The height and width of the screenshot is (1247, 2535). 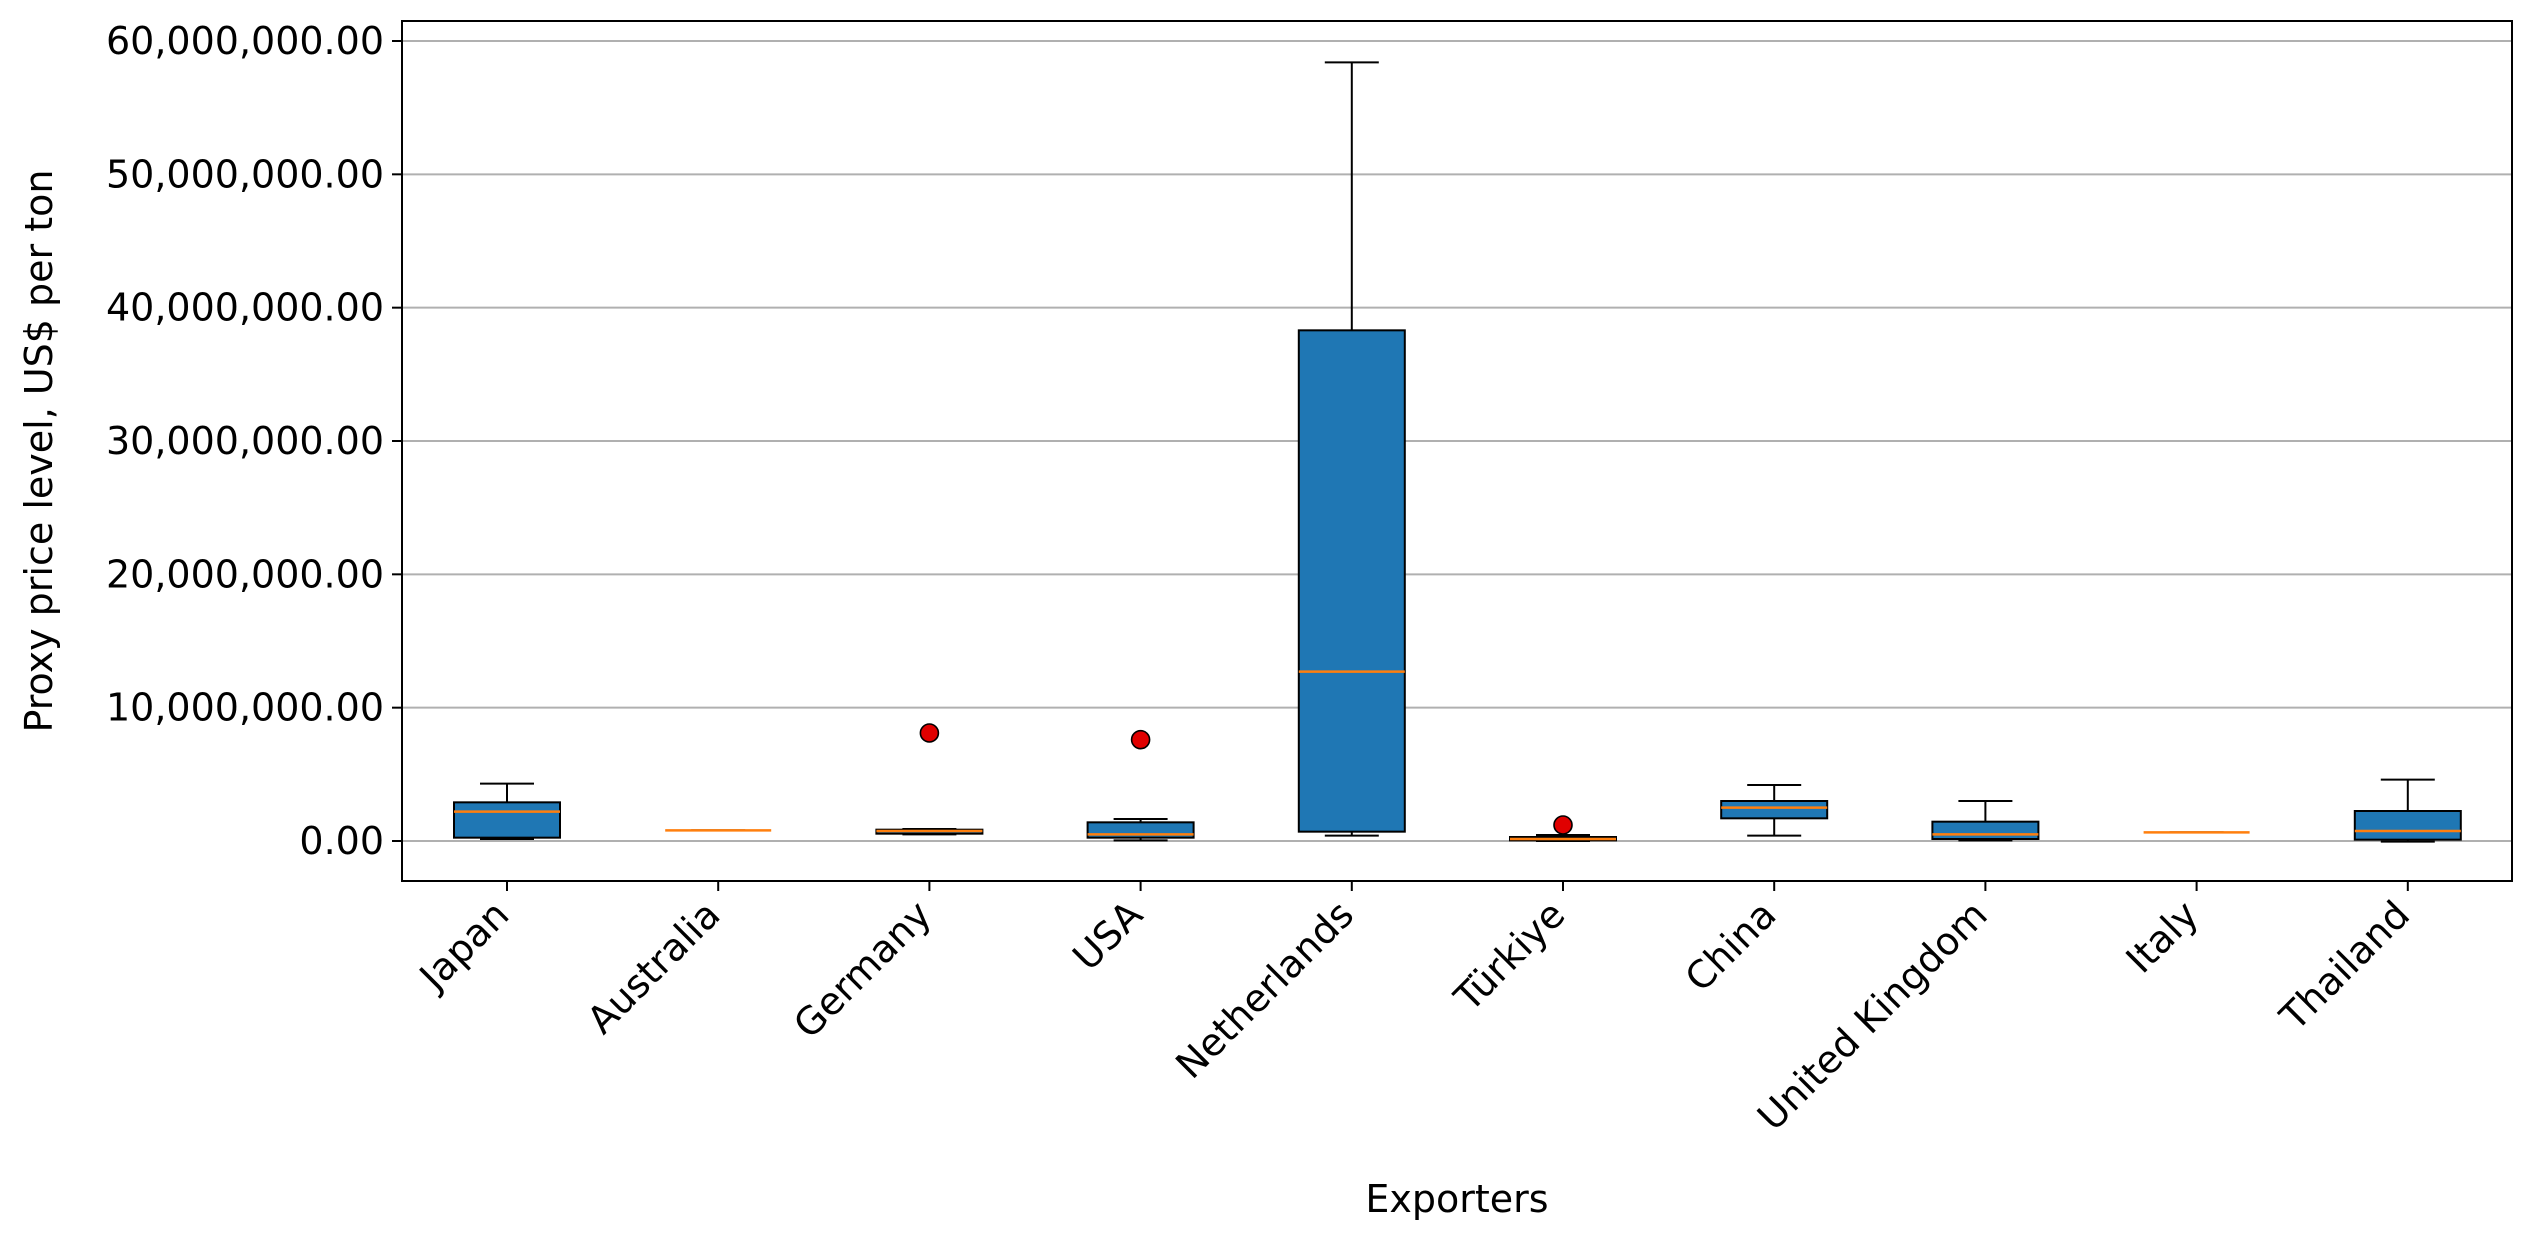 What do you see at coordinates (463, 945) in the screenshot?
I see `x-tick-label: Japan` at bounding box center [463, 945].